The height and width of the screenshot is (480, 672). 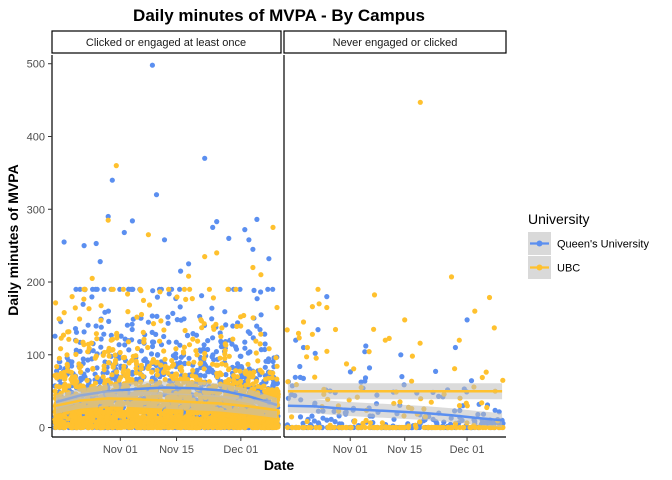 What do you see at coordinates (404, 450) in the screenshot?
I see `x-tick-label: Nov 15` at bounding box center [404, 450].